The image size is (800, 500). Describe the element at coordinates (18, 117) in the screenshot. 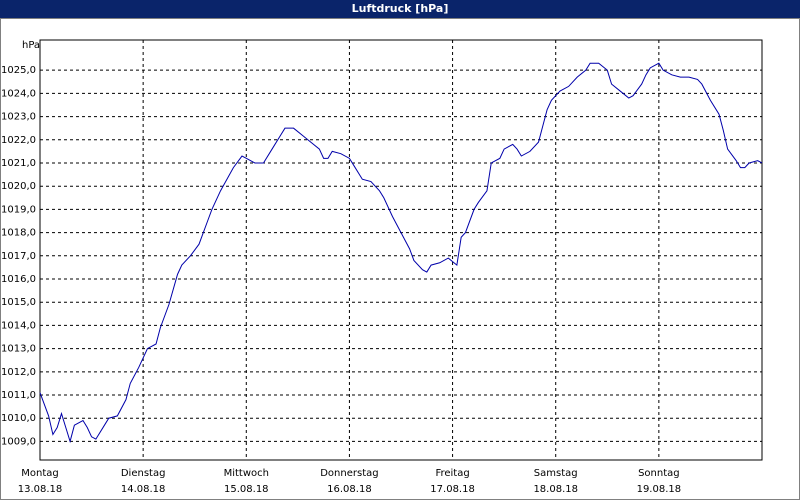

I see `y-tick-label: 1023,0` at that location.